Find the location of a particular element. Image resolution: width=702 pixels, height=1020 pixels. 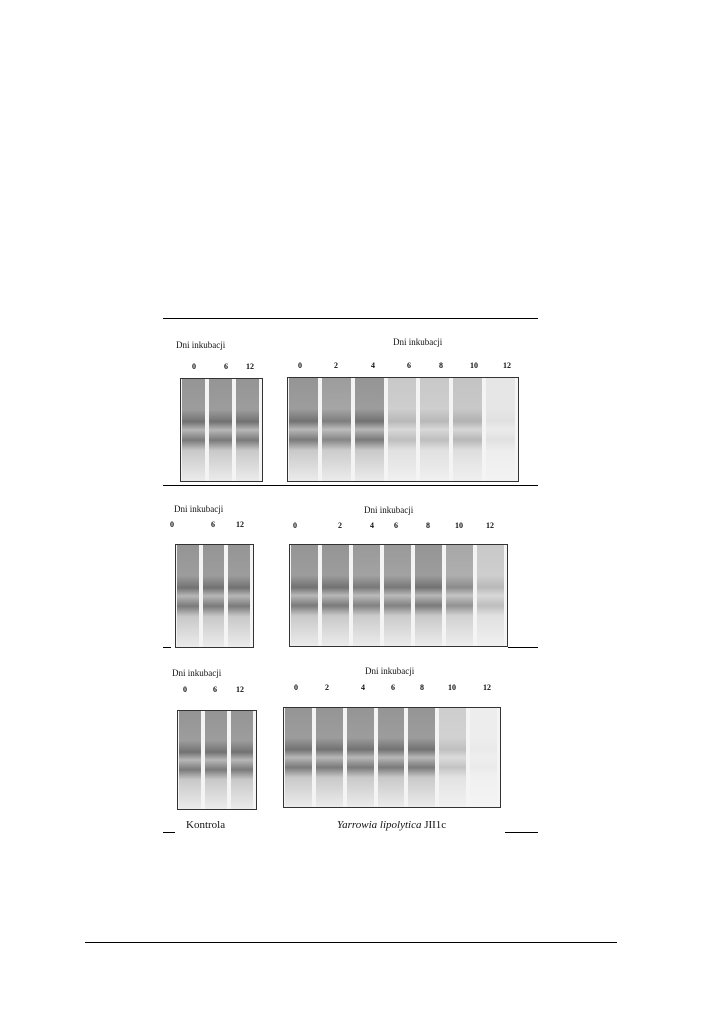

panel3-control-label: Dni inkubacji is located at coordinates (197, 673).